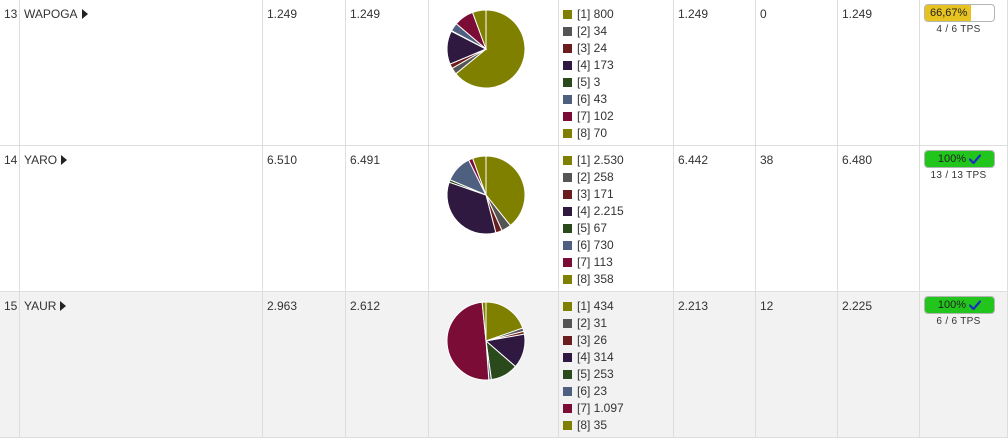 The image size is (1008, 441). I want to click on expand-name-toggle: WAPOGA, so click(56, 14).